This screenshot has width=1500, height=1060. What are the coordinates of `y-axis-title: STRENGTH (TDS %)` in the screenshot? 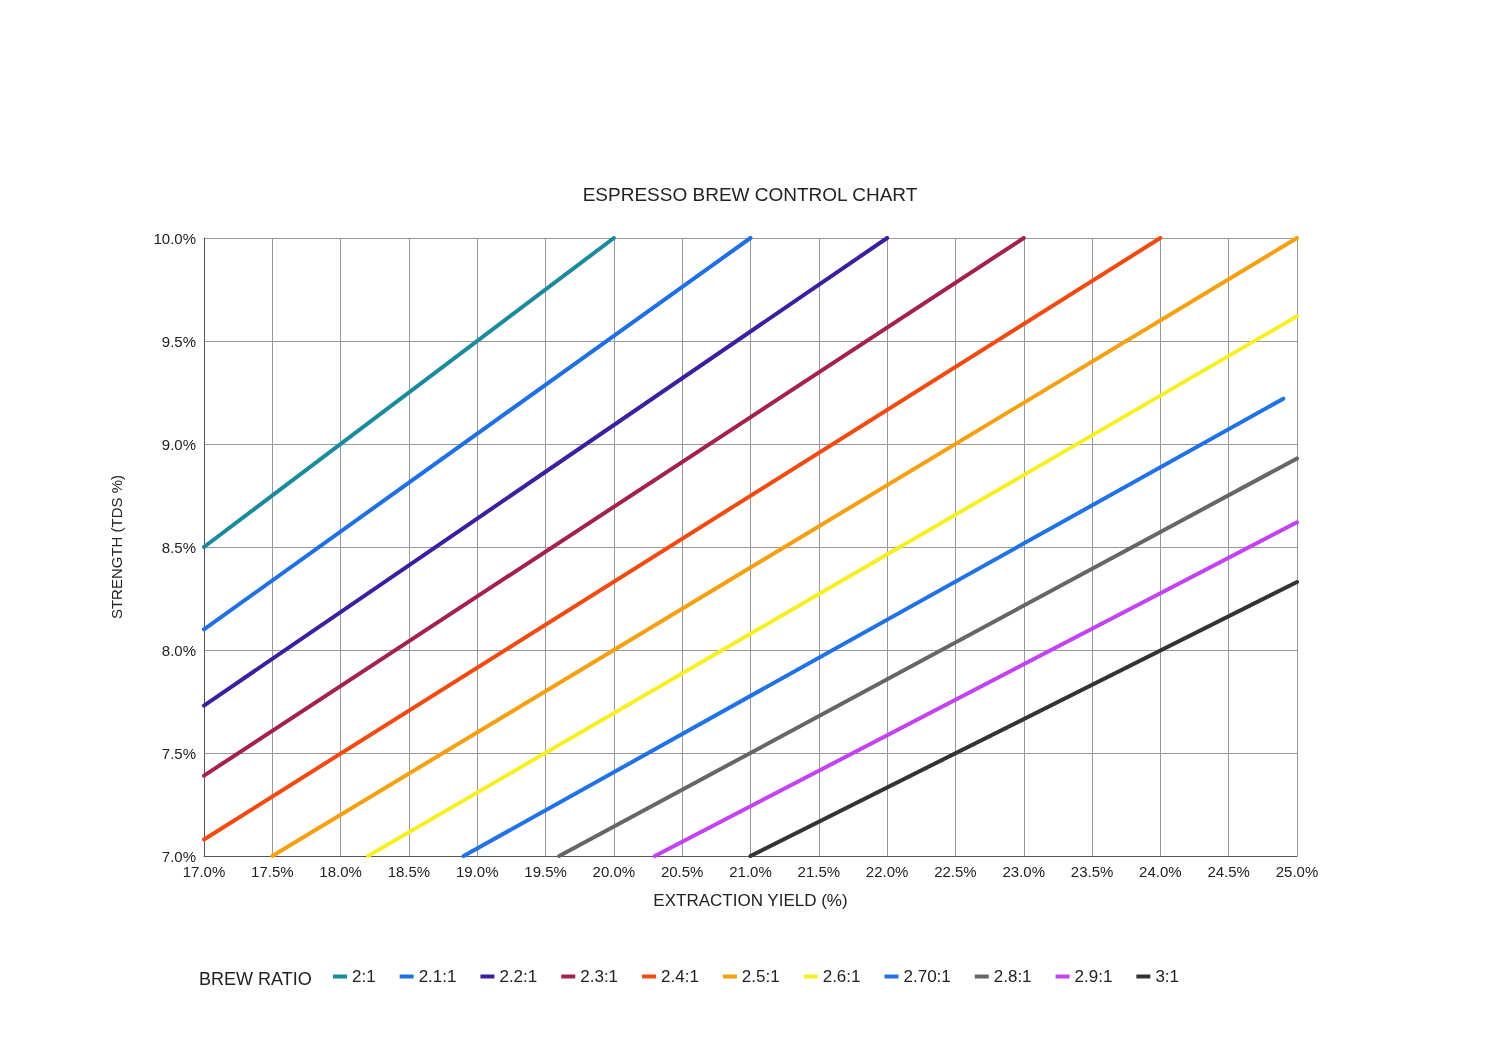 It's located at (116, 547).